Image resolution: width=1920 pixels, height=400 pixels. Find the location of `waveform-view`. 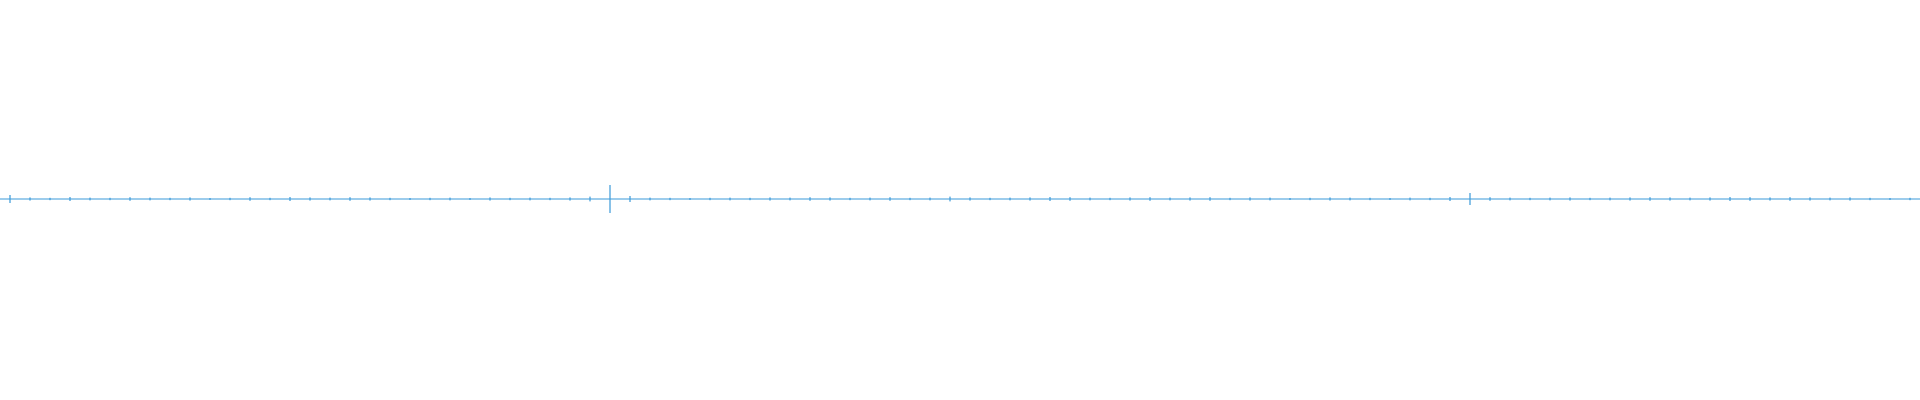

waveform-view is located at coordinates (960, 199).